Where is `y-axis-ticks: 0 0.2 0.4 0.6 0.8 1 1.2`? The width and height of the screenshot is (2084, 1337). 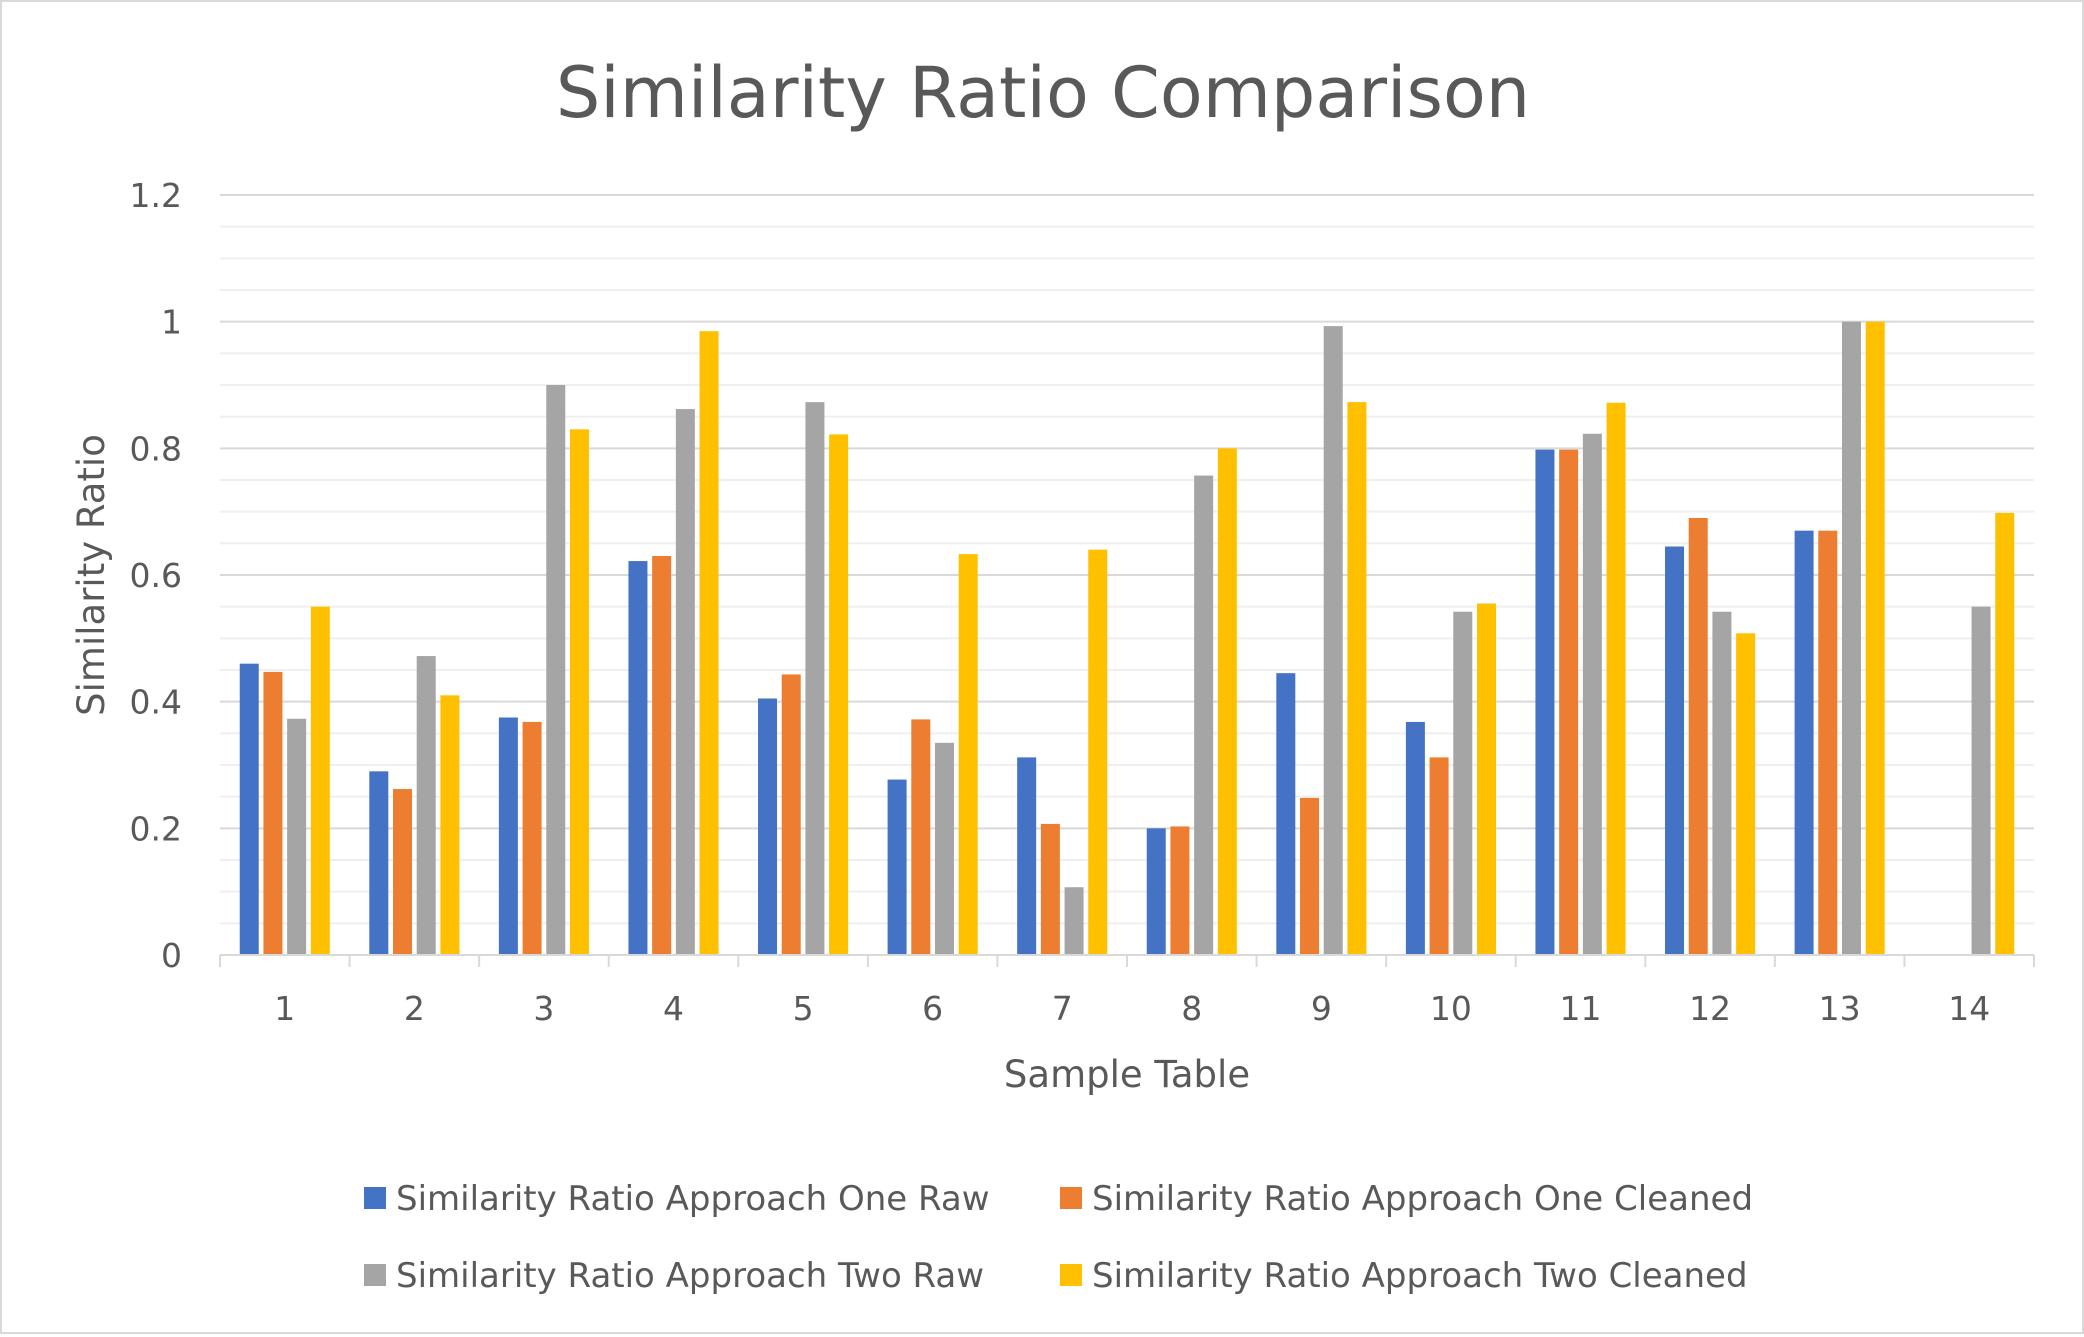
y-axis-ticks: 0 0.2 0.4 0.6 0.8 1 1.2 is located at coordinates (156, 575).